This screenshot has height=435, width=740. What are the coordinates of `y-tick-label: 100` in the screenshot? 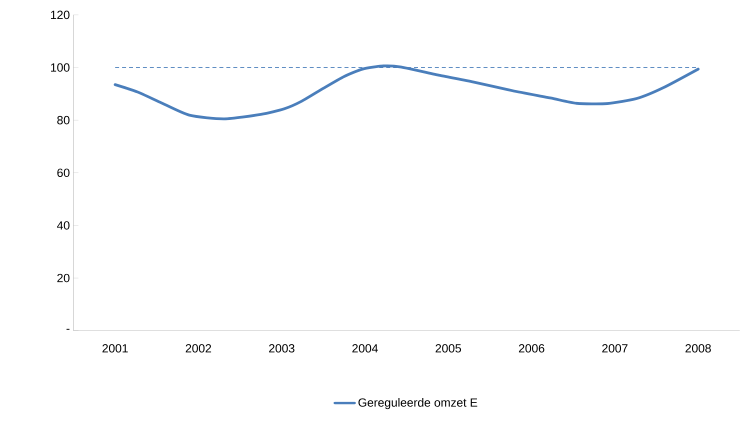 It's located at (60, 67).